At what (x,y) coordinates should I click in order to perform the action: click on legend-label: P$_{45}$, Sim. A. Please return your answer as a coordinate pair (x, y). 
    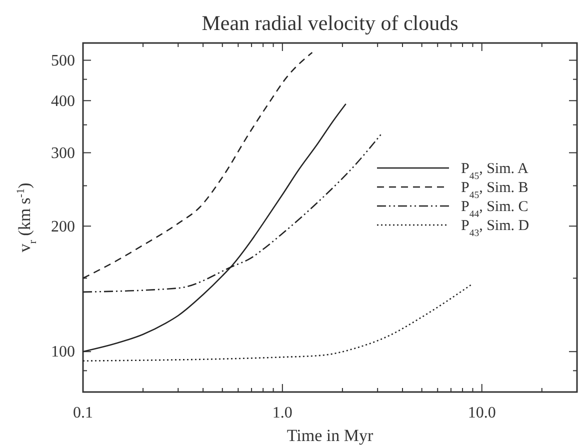
    Looking at the image, I should click on (494, 171).